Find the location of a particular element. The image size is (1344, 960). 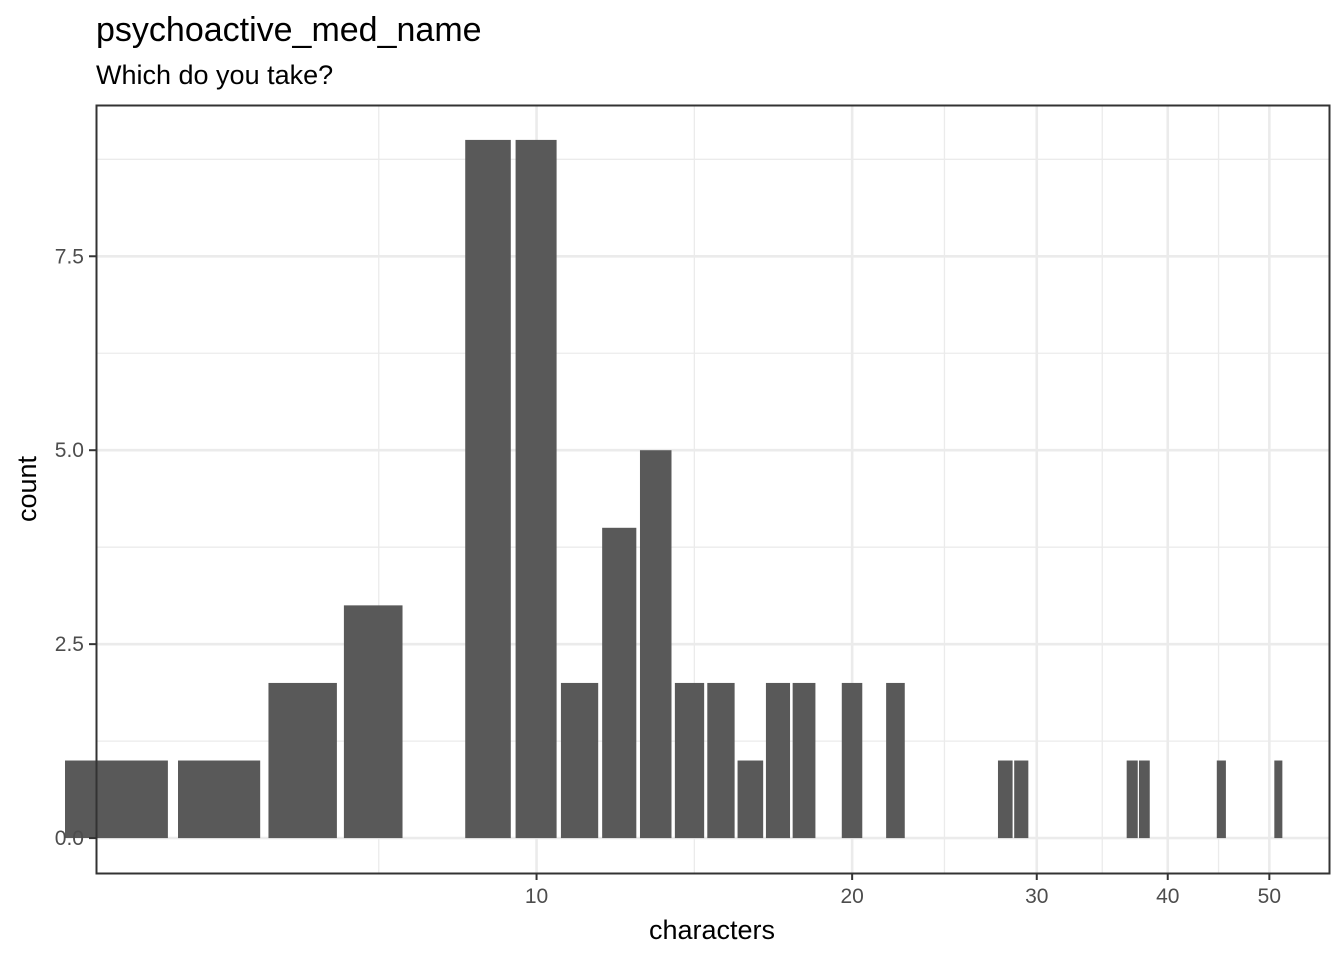

y-tick-label: 5.0 is located at coordinates (69, 450).